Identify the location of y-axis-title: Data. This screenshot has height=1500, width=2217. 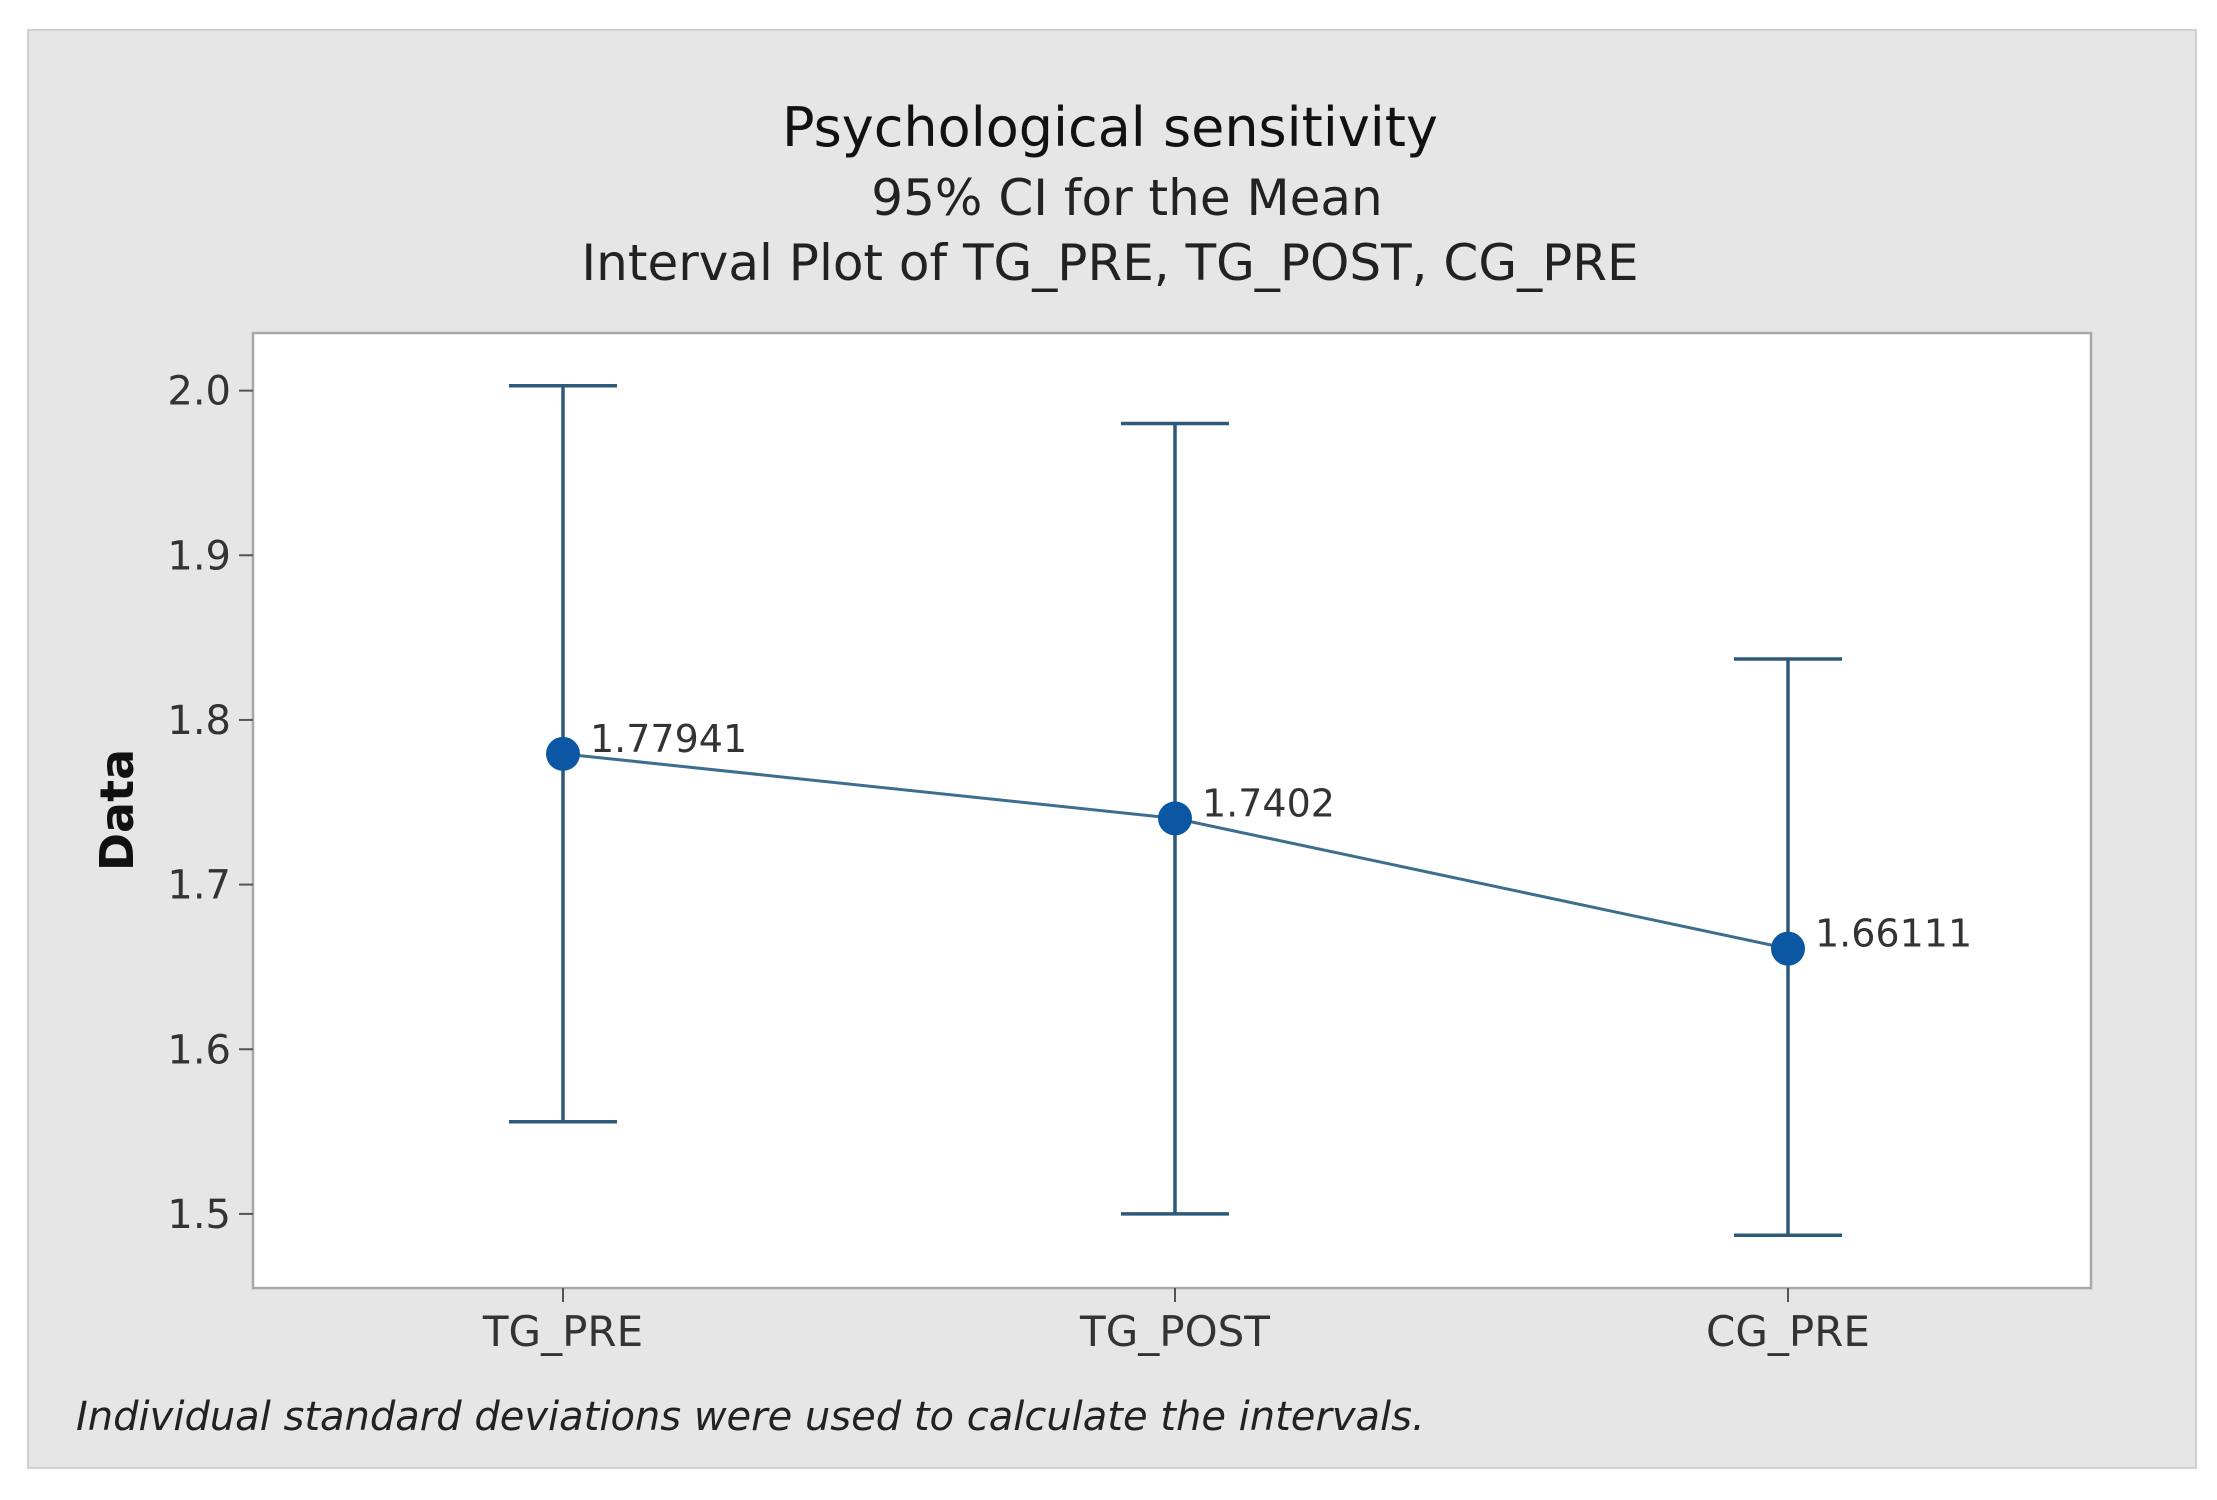
(117, 810).